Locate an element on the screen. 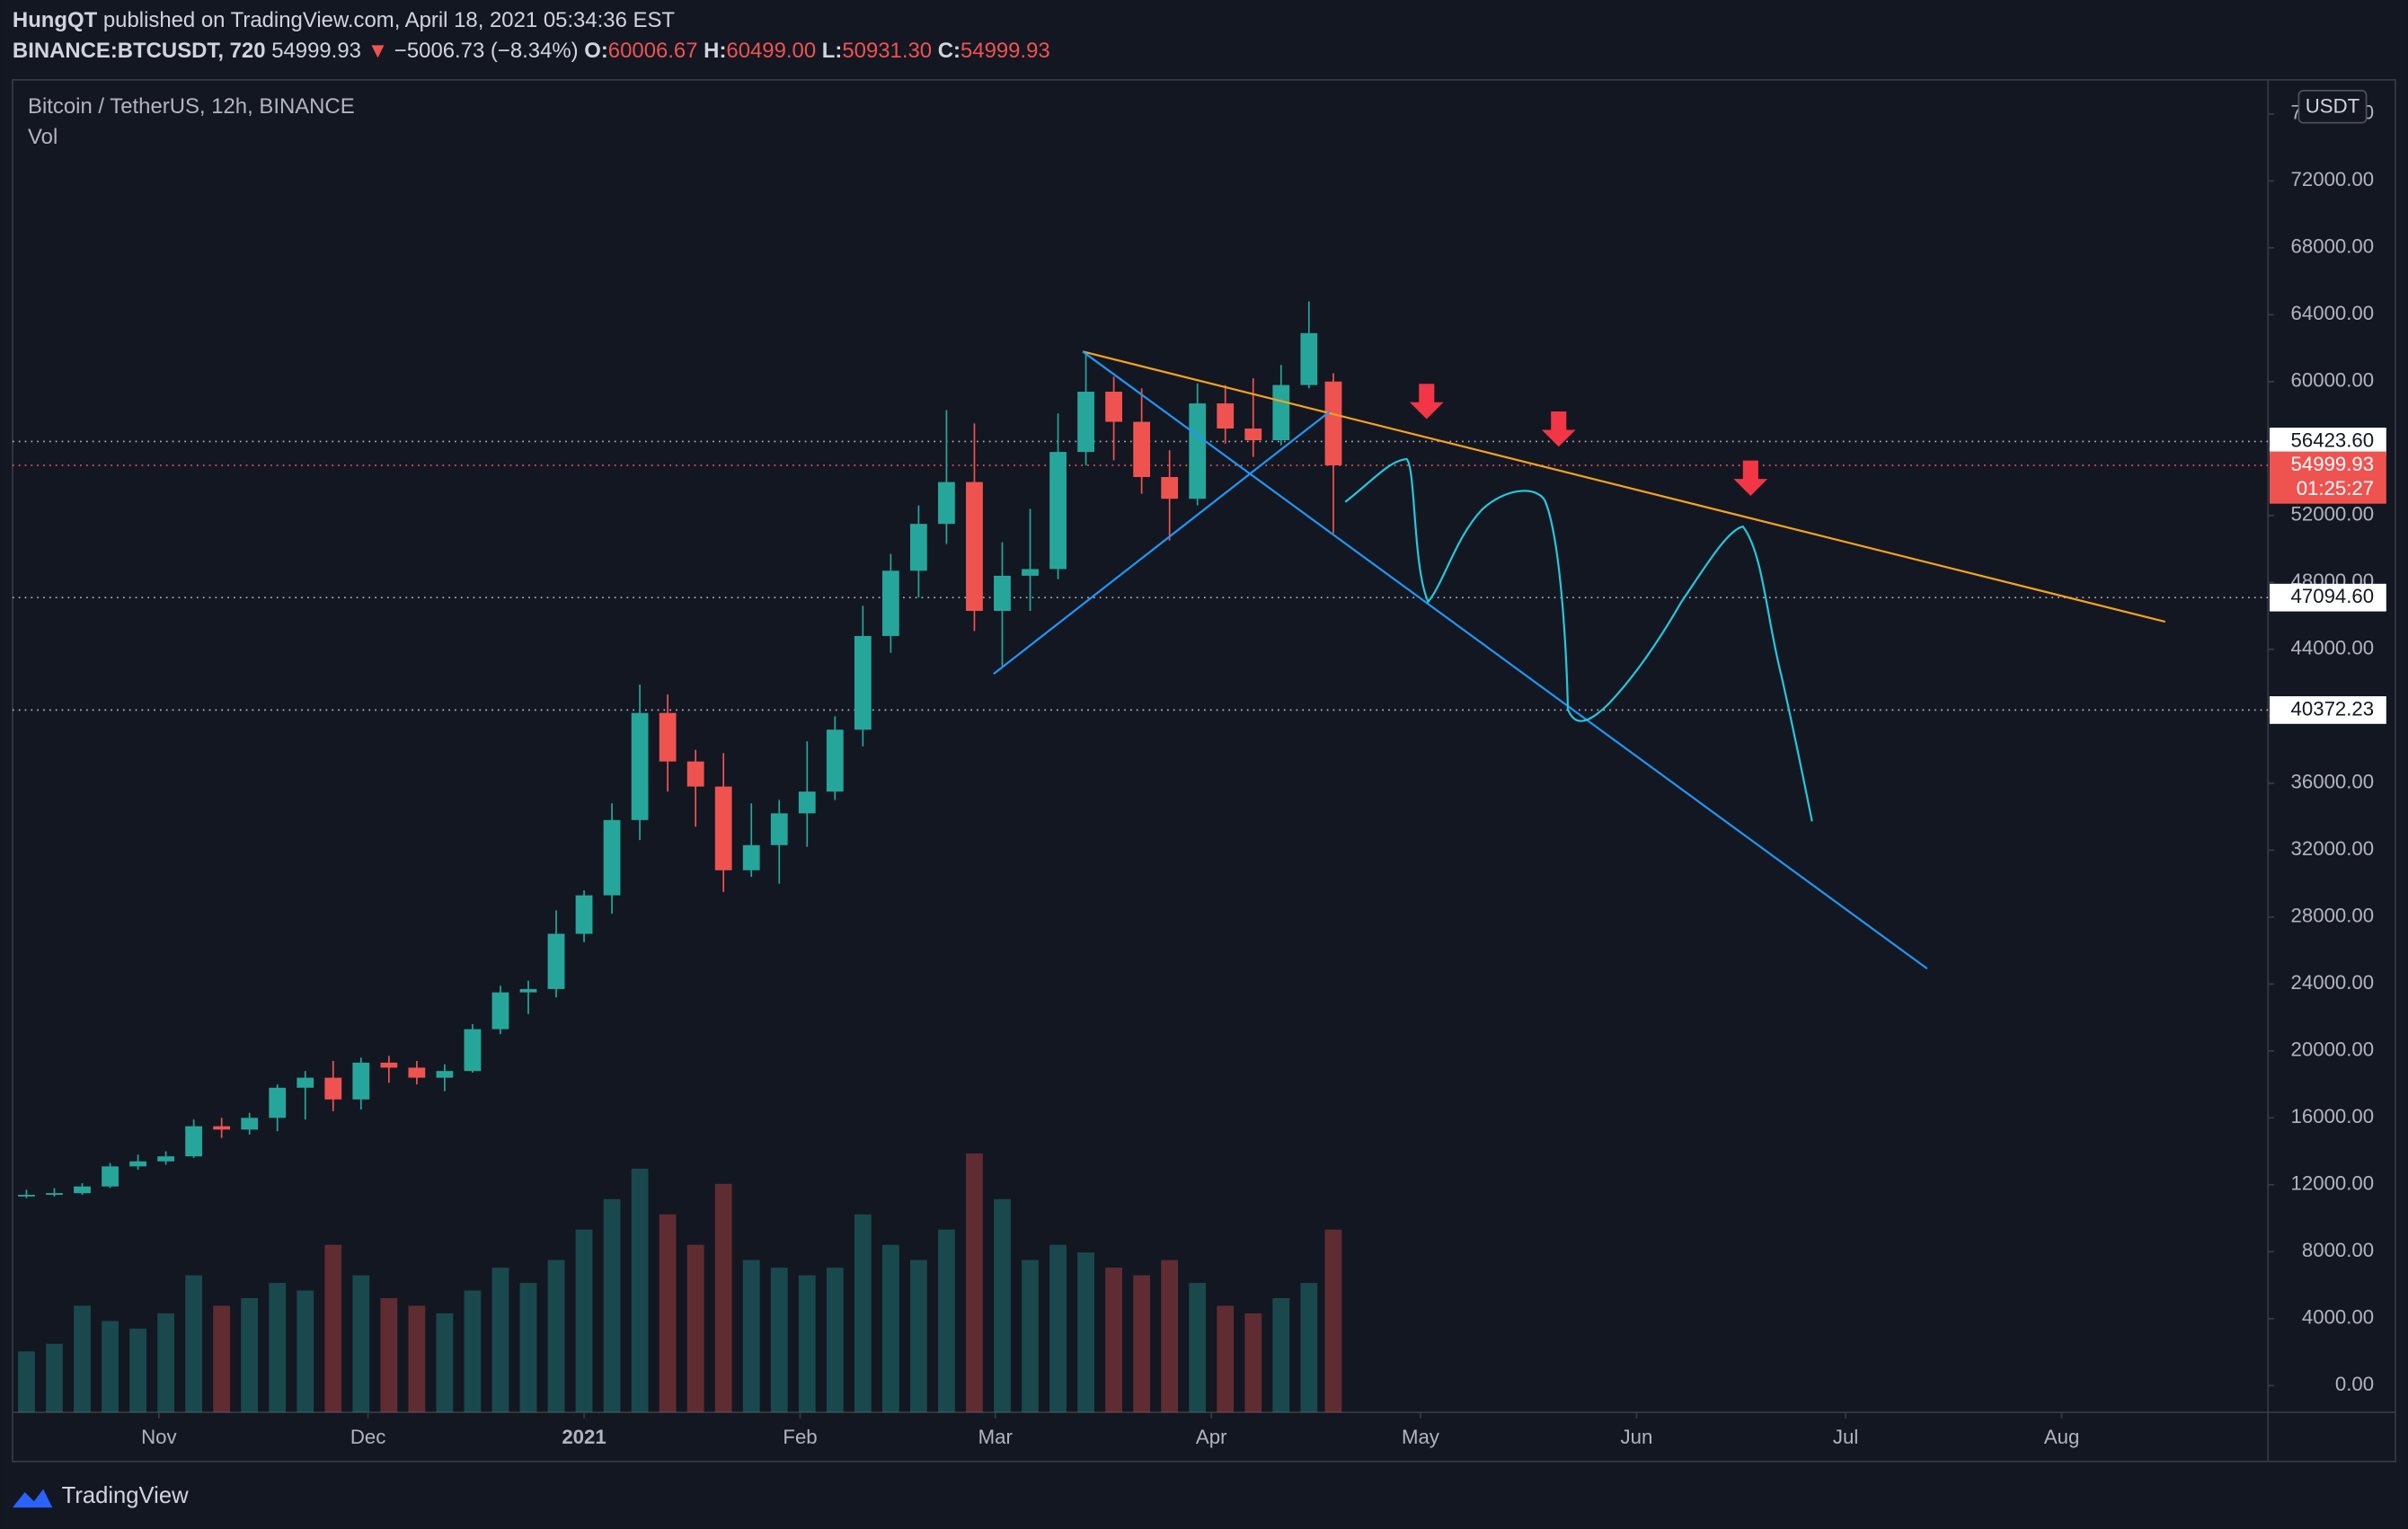 This screenshot has width=2408, height=1529. legend-title: Bitcoin / TetherUS, 12h, BINANCE is located at coordinates (191, 107).